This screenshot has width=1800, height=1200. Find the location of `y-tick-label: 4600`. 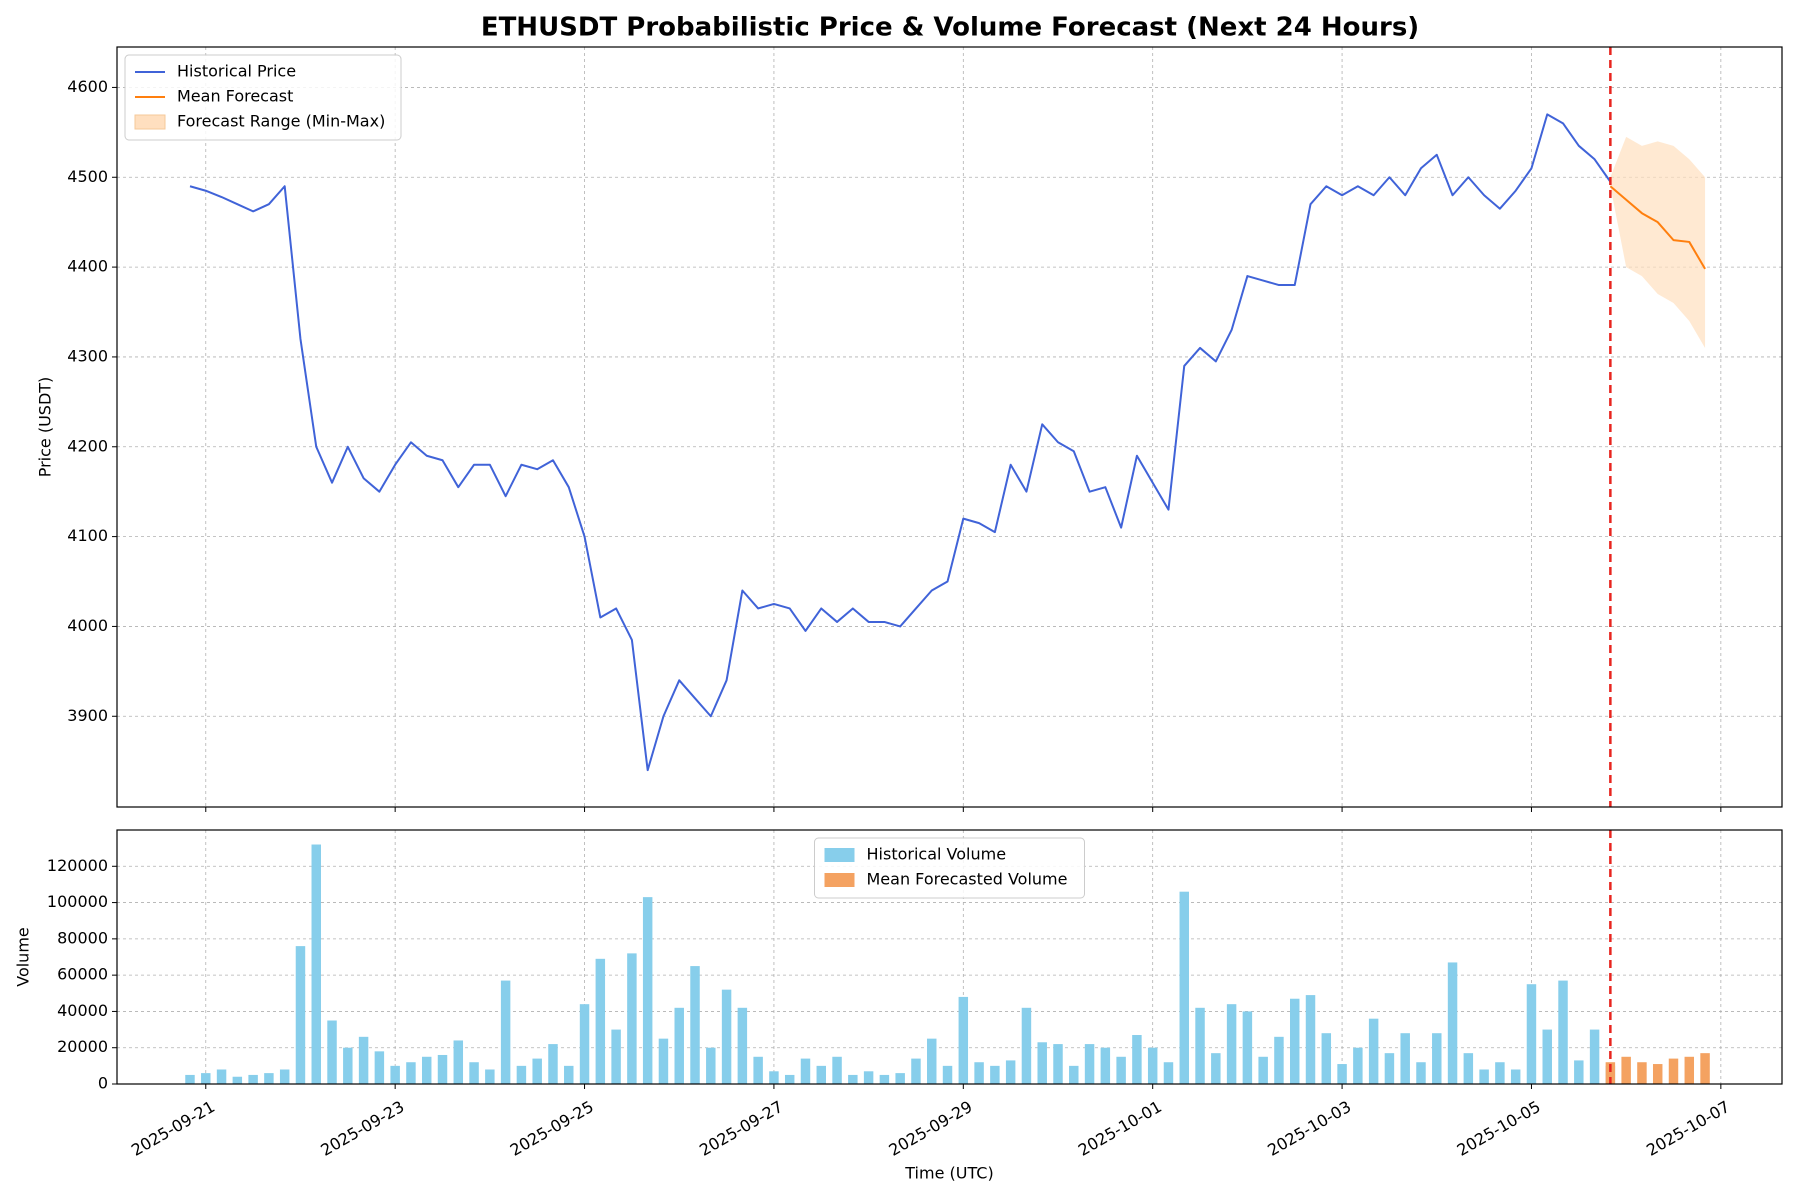

y-tick-label: 4600 is located at coordinates (87, 86).